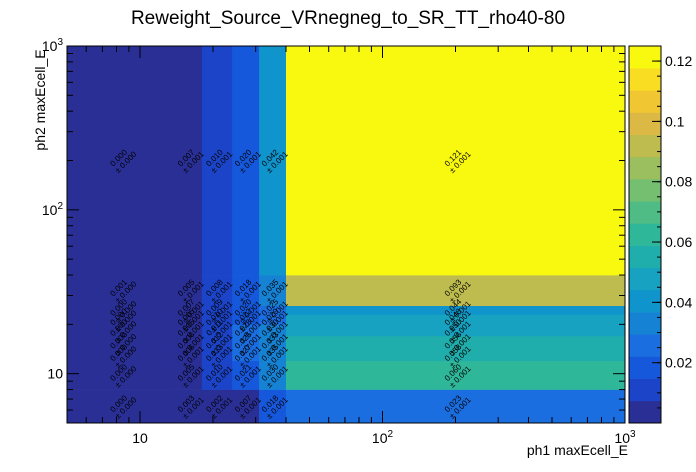  What do you see at coordinates (53, 209) in the screenshot?
I see `y-tick-label: 102` at bounding box center [53, 209].